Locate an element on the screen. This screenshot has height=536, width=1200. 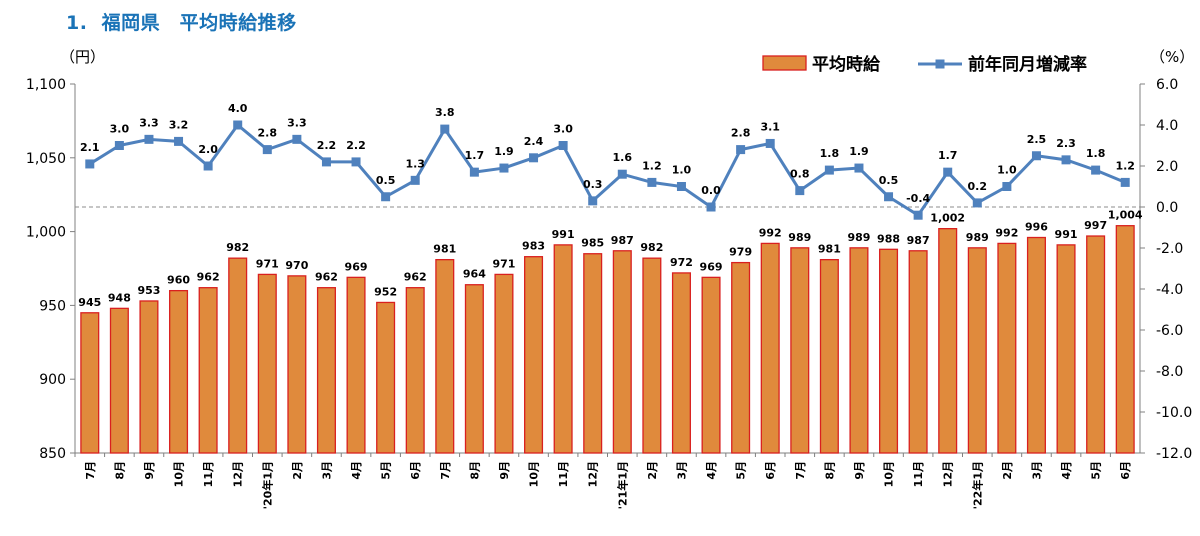
x-tick-label: '21年1月 is located at coordinates (622, 485).